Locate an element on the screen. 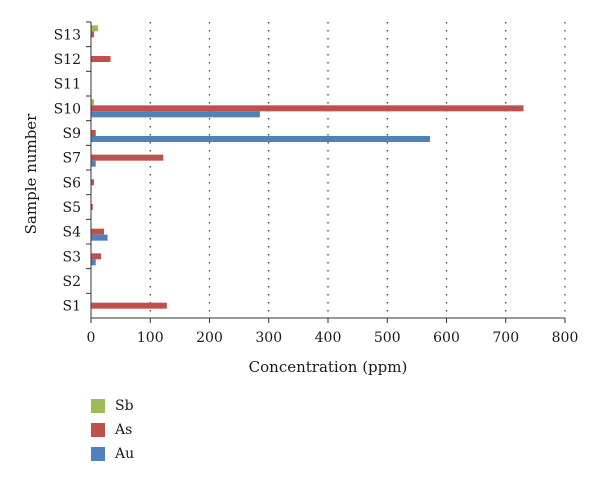 This screenshot has width=600, height=484. legend-item-as: As is located at coordinates (112, 430).